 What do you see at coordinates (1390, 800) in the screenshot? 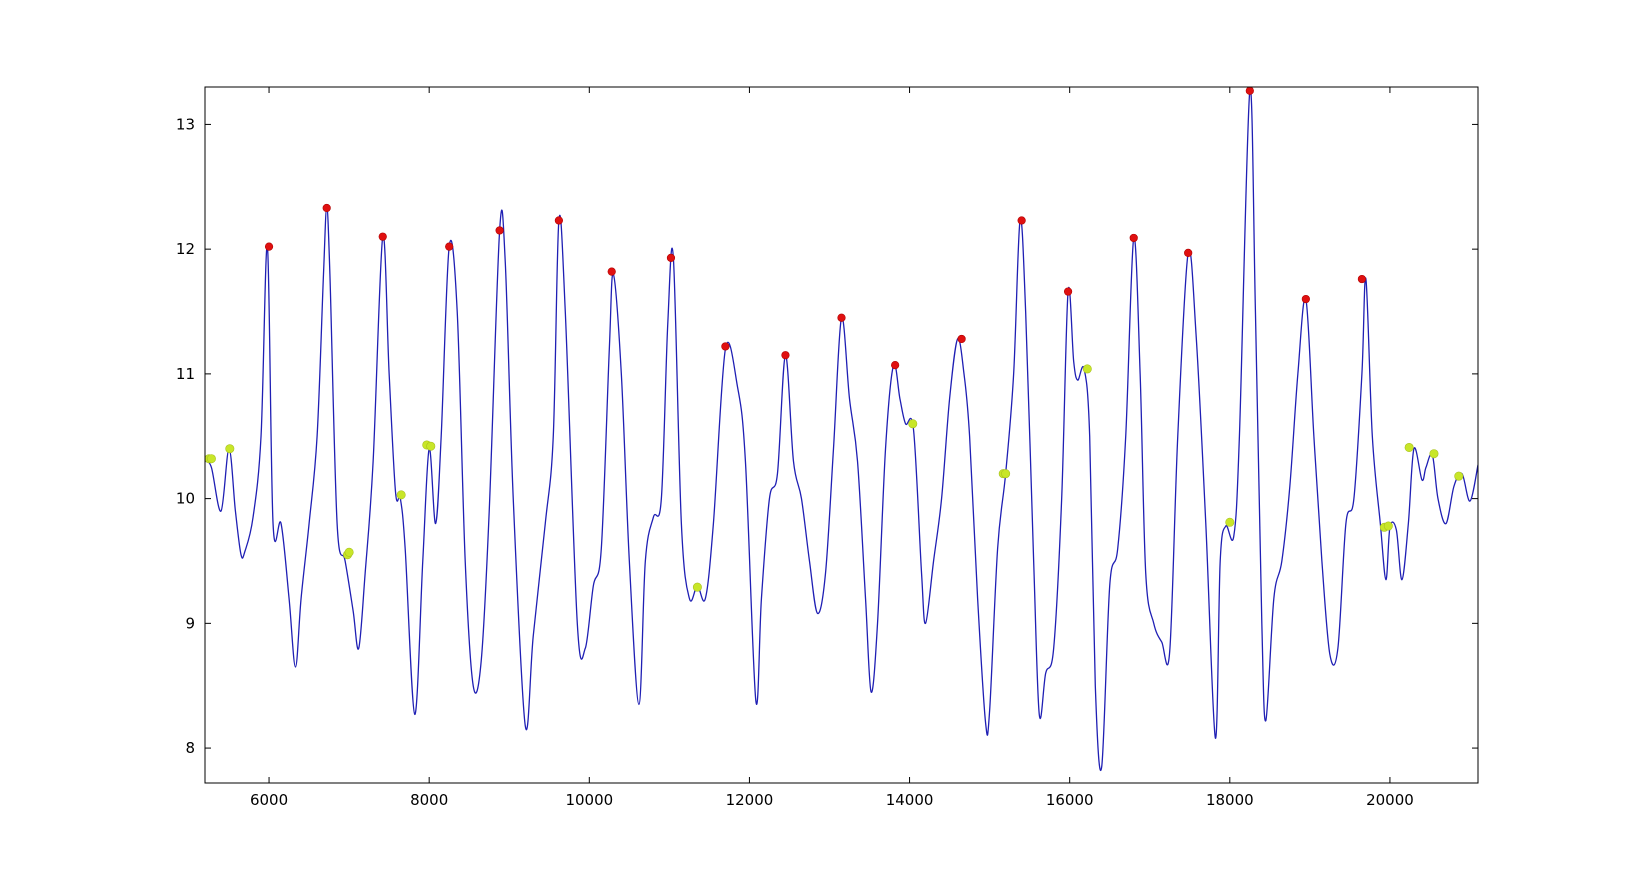
I see `x-tick-label: 20000` at bounding box center [1390, 800].